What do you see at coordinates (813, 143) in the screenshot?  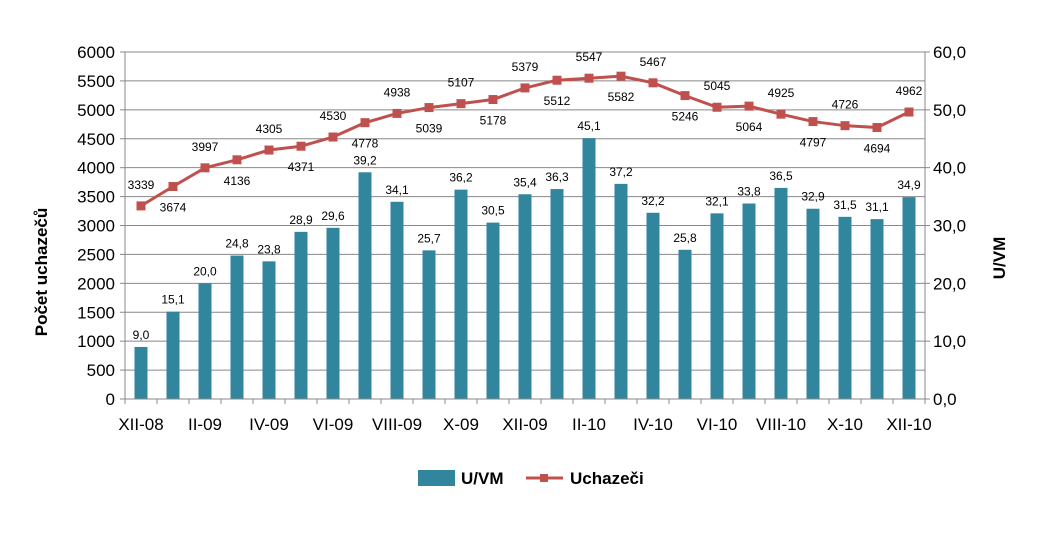 I see `line-data-label: 4797` at bounding box center [813, 143].